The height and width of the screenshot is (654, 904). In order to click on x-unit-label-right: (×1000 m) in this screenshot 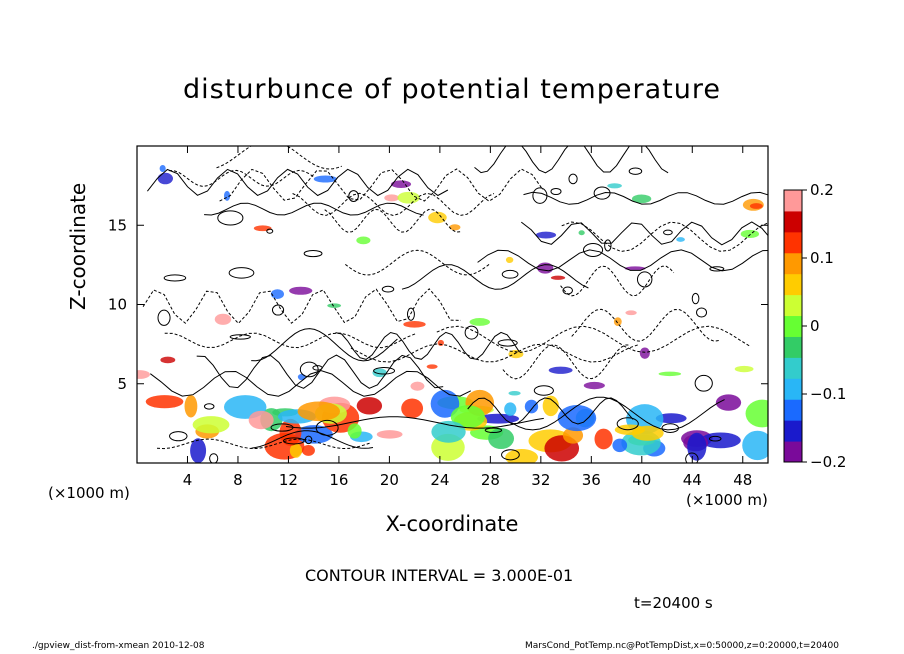, I will do `click(727, 500)`.